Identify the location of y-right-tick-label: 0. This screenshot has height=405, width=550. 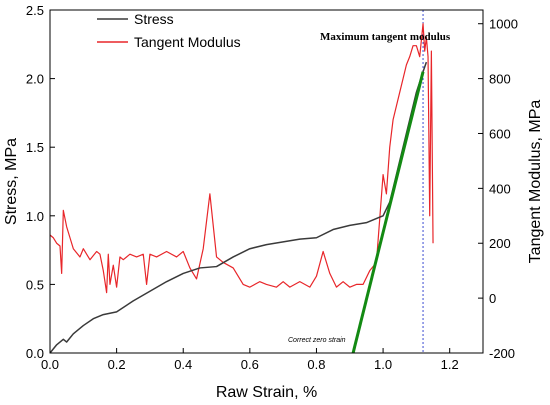
(492, 298).